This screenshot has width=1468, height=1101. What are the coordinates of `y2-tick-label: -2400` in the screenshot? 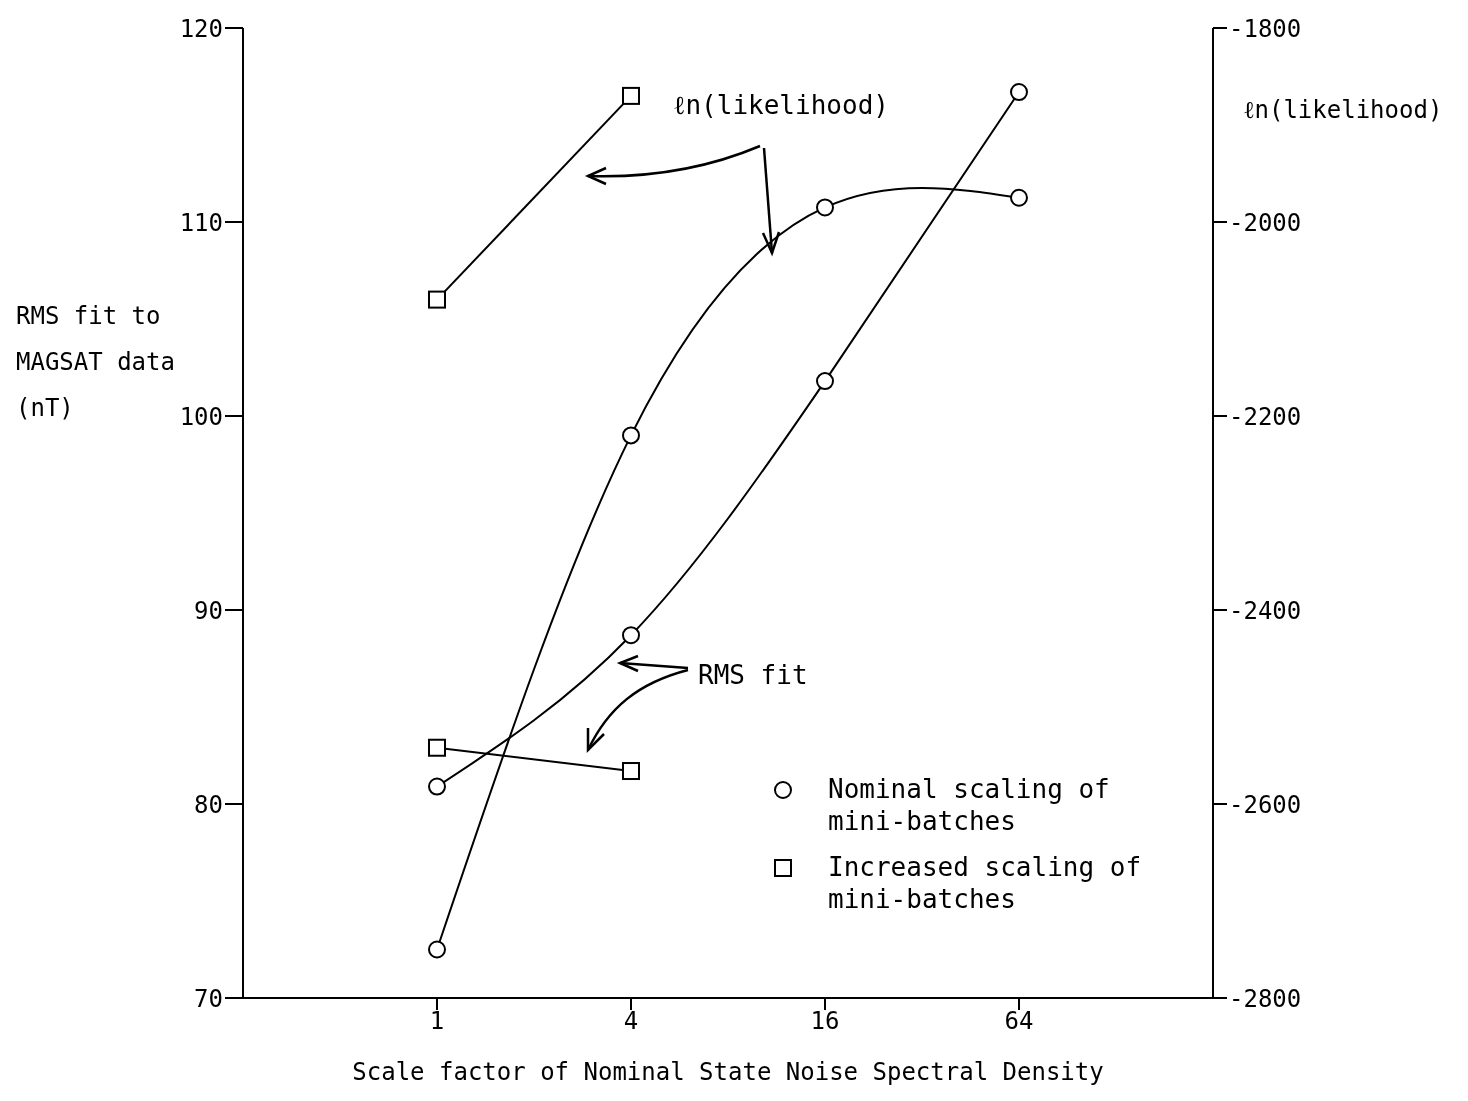 It's located at (1265, 610).